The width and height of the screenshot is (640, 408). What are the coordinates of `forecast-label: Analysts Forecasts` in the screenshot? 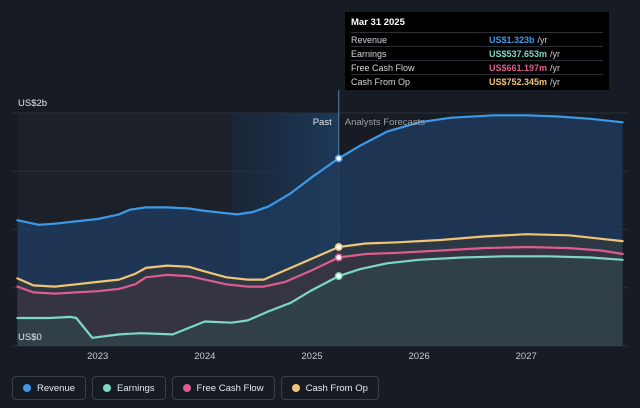 It's located at (385, 122).